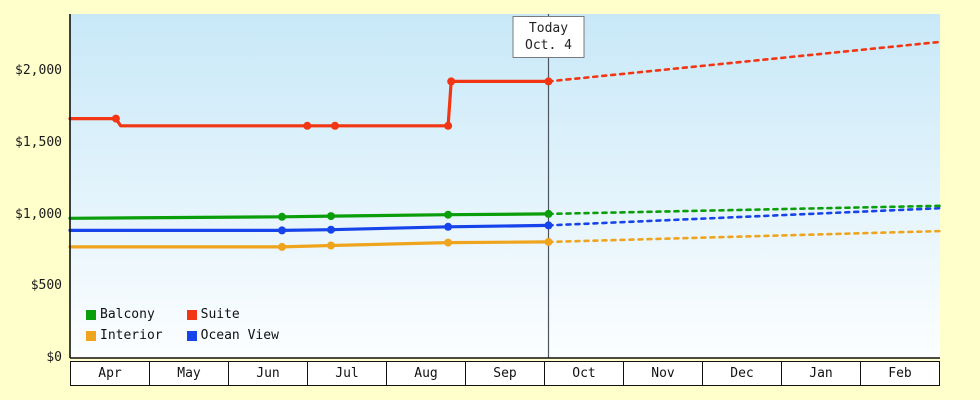  I want to click on y-tick-label: $500, so click(46, 286).